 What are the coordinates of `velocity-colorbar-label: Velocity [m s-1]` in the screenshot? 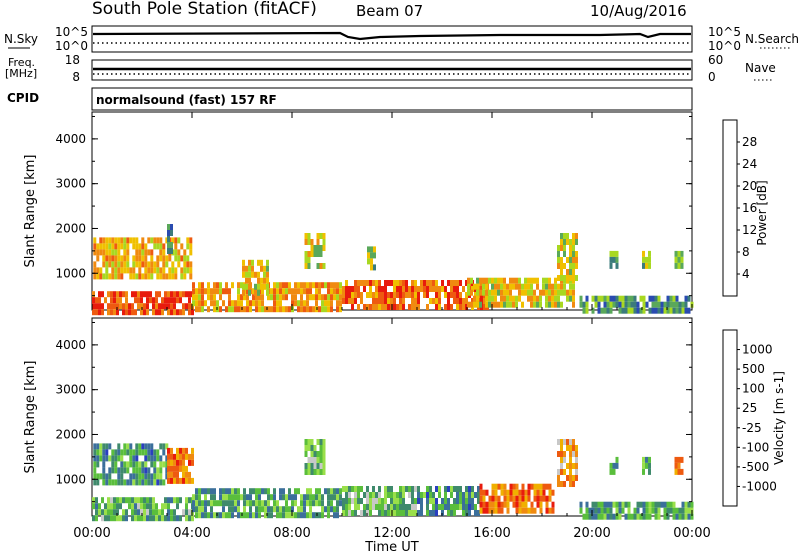 It's located at (779, 418).